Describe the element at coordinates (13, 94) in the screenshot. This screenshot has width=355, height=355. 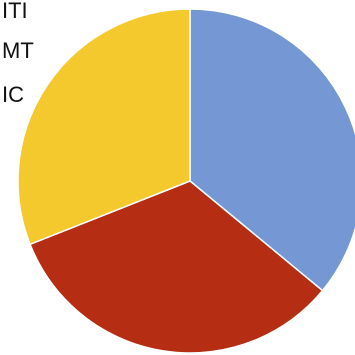
I see `legend-label-ic: IC` at that location.